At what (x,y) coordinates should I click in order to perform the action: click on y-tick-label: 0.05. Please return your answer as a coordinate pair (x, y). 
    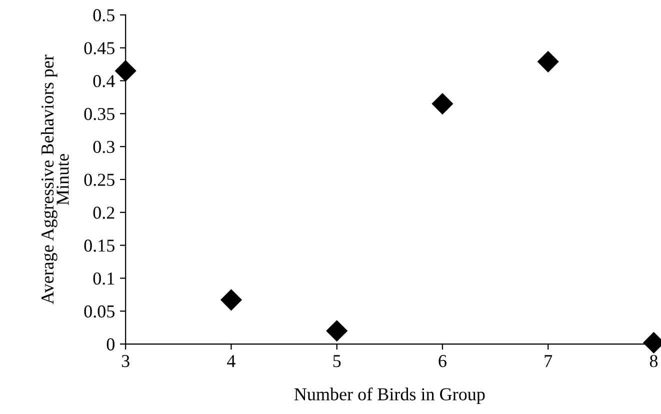
    Looking at the image, I should click on (99, 311).